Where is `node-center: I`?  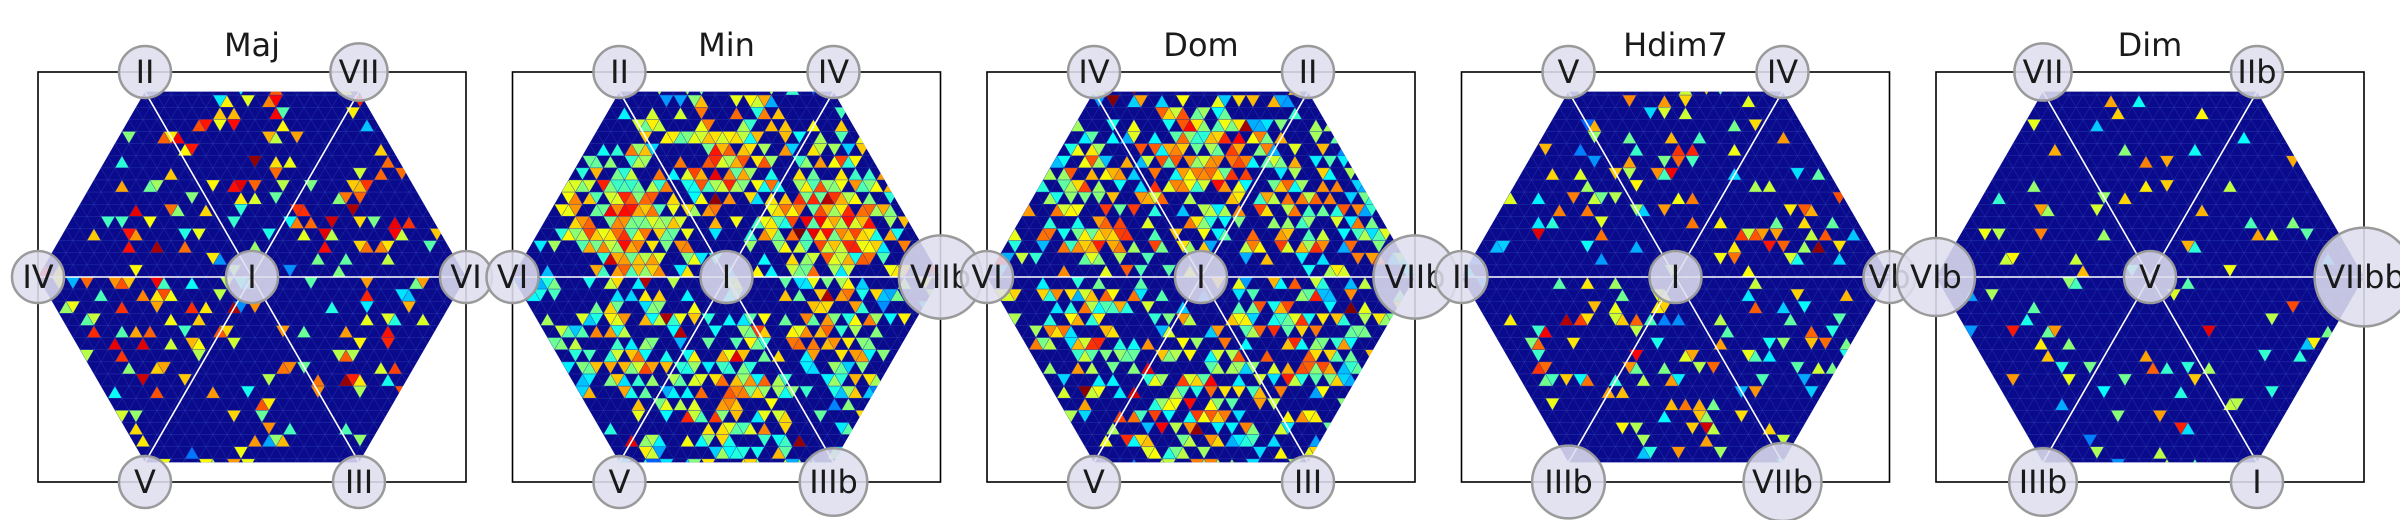 node-center: I is located at coordinates (726, 277).